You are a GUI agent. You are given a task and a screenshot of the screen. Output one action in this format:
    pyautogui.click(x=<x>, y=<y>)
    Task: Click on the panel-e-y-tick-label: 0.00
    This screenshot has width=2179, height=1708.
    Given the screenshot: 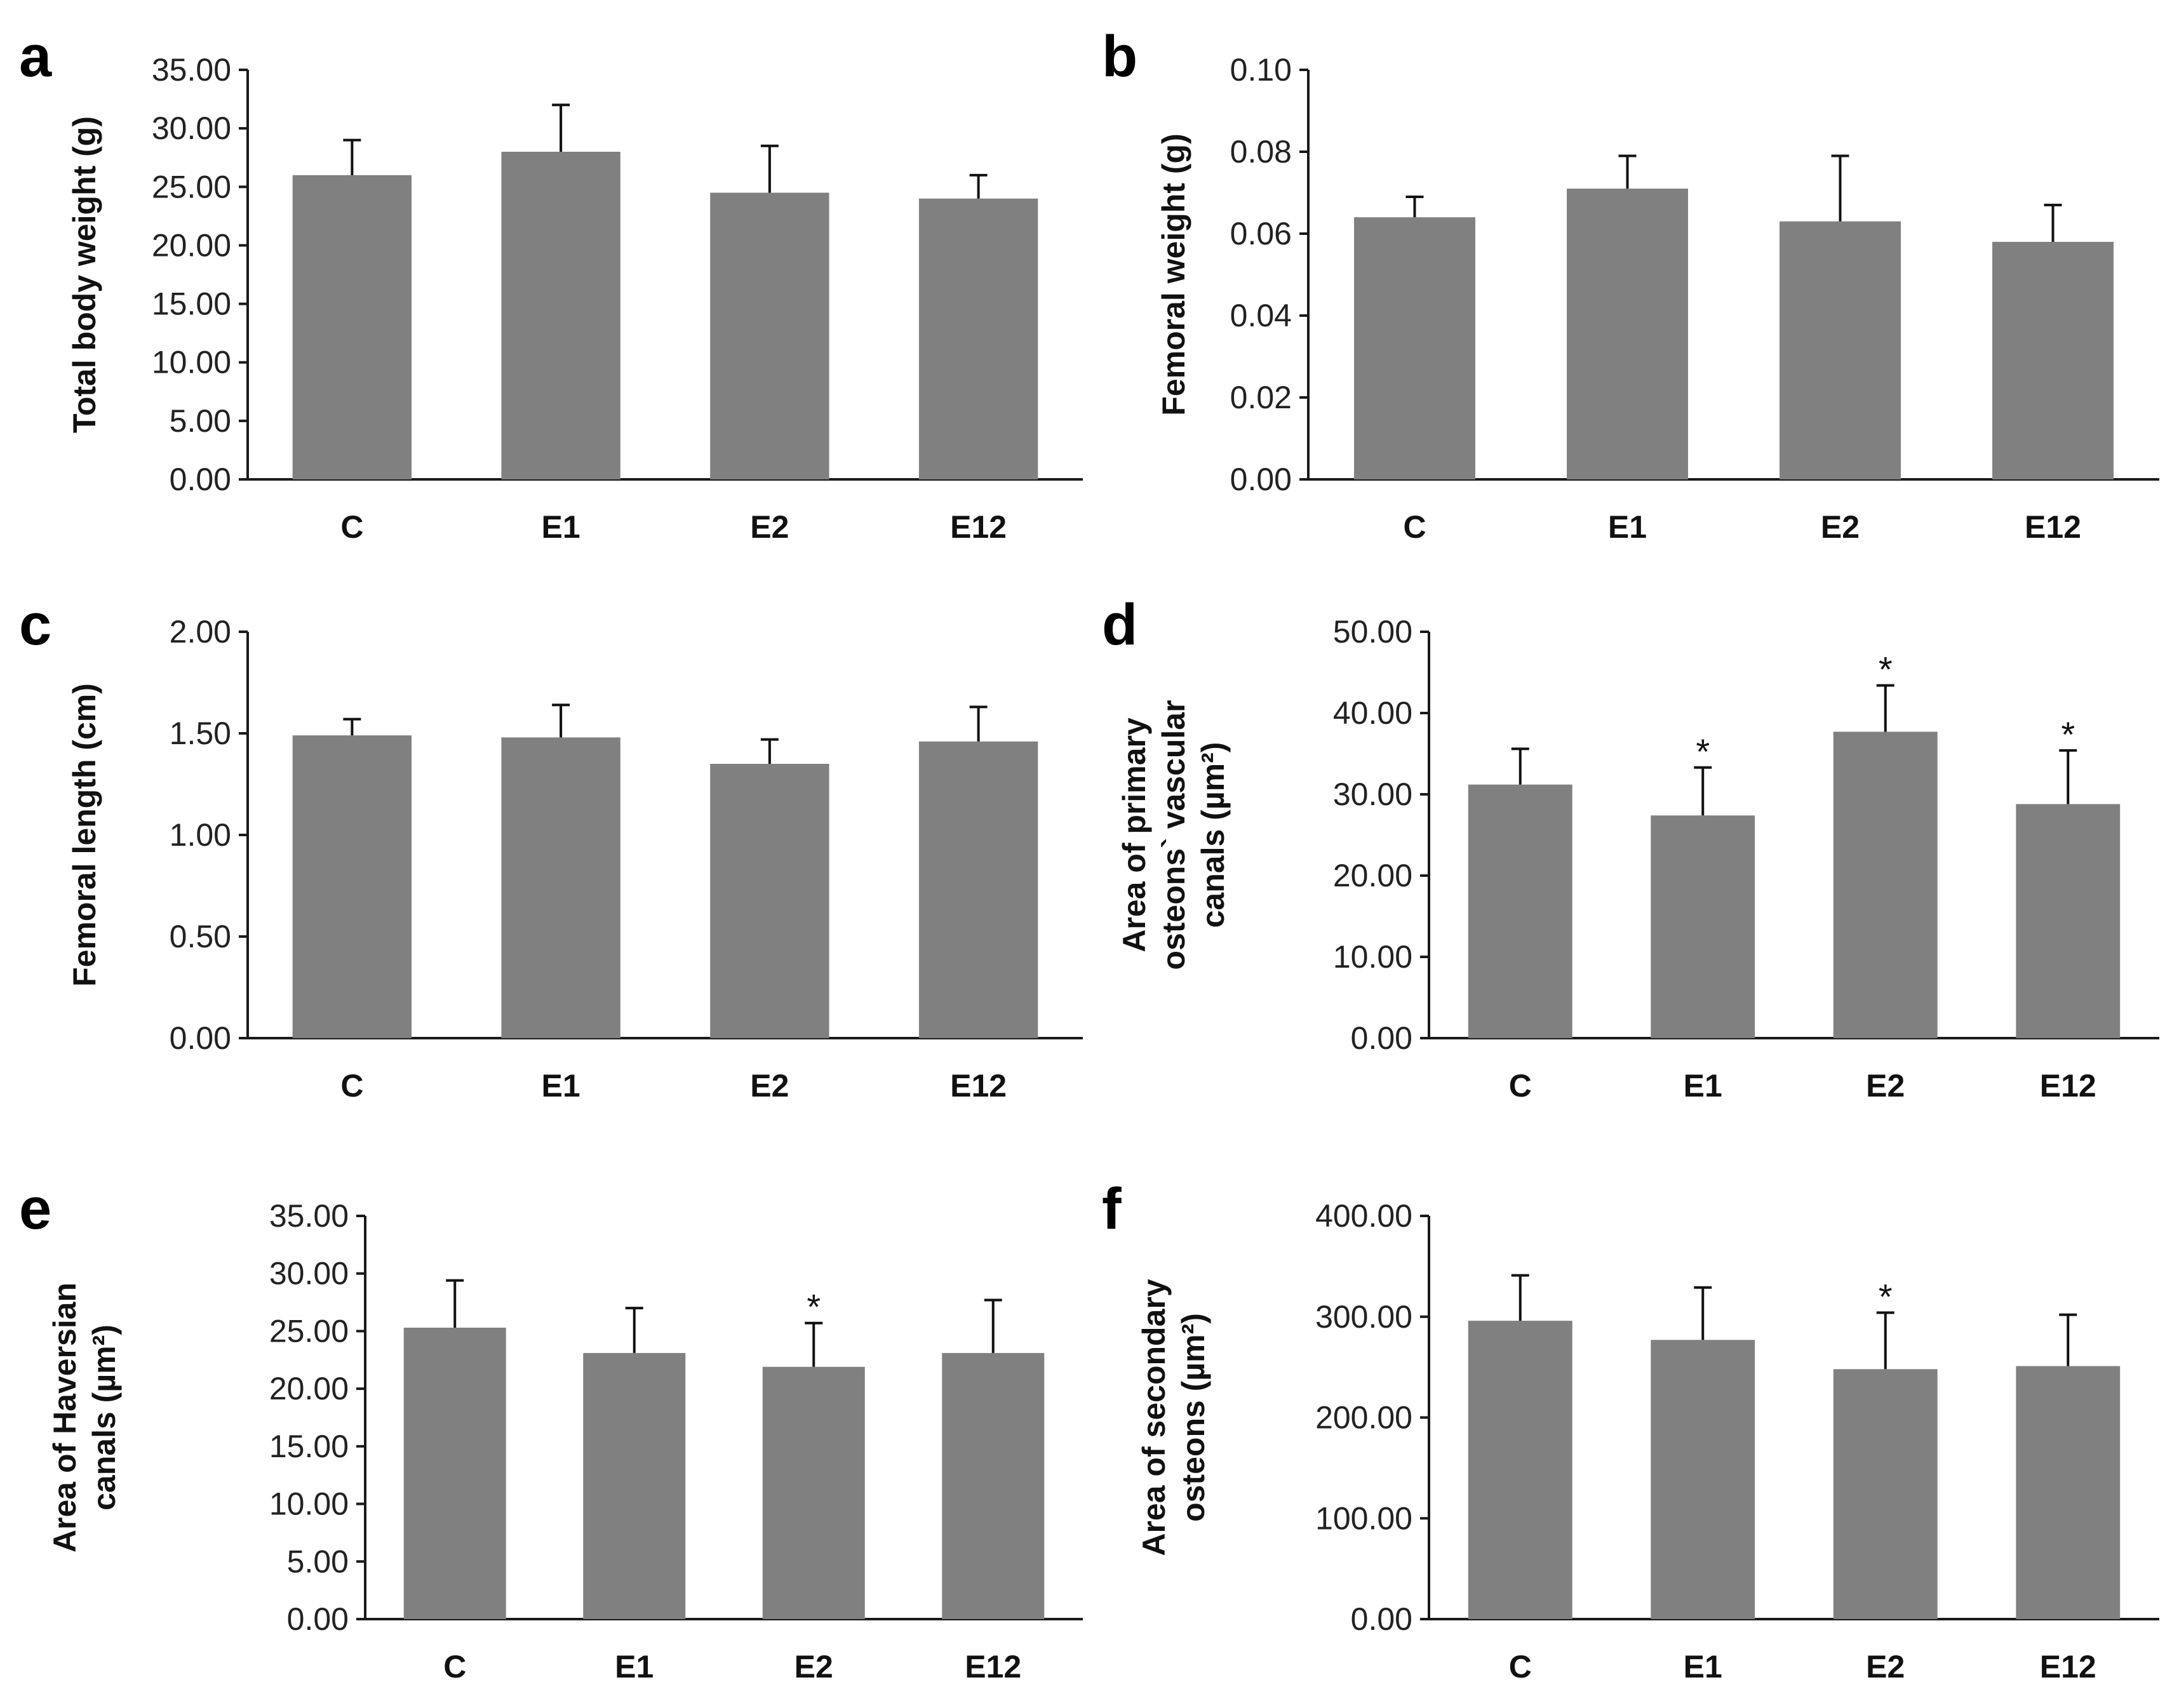 What is the action you would take?
    pyautogui.click(x=318, y=1619)
    